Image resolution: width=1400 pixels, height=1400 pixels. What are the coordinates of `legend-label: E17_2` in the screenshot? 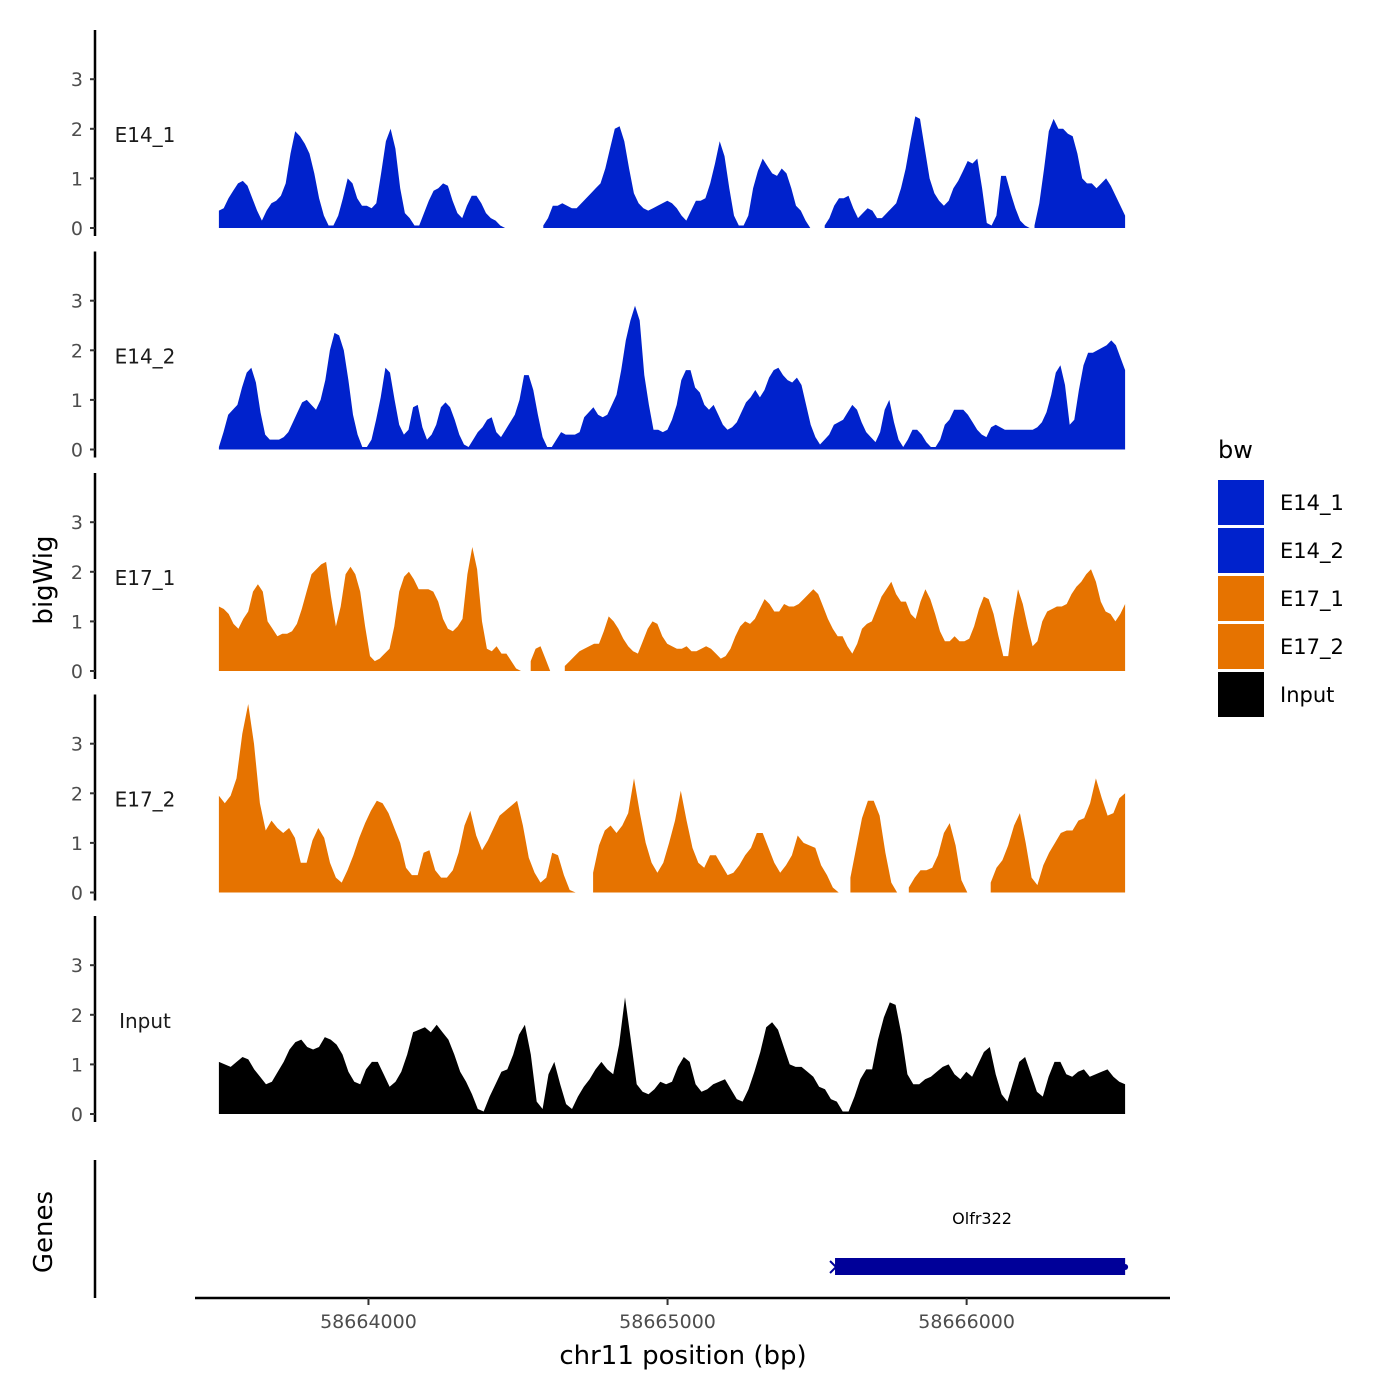 It's located at (1312, 647).